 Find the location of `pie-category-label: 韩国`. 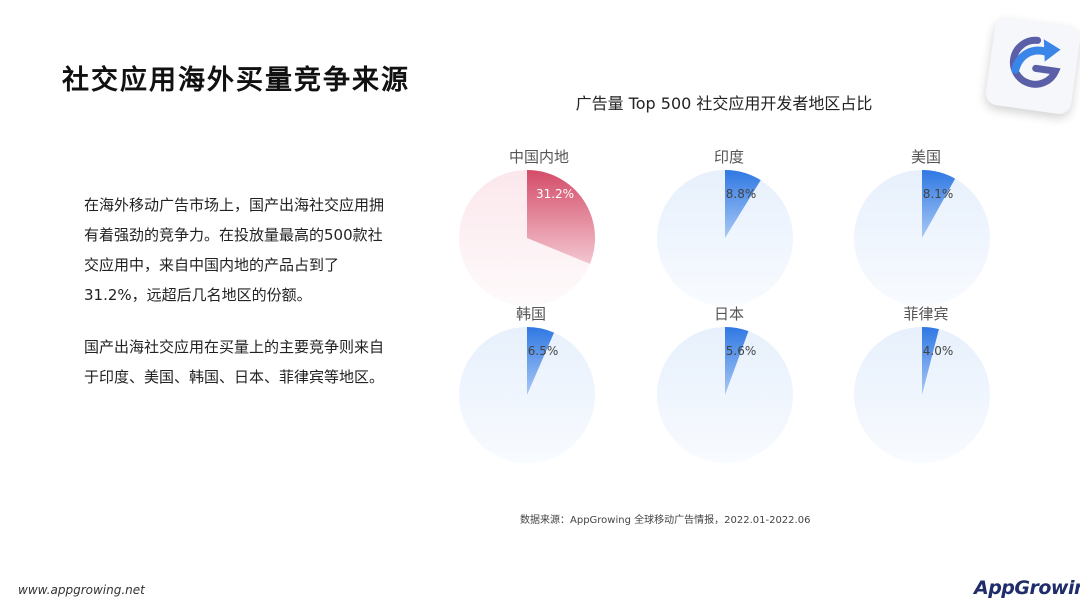

pie-category-label: 韩国 is located at coordinates (531, 314).